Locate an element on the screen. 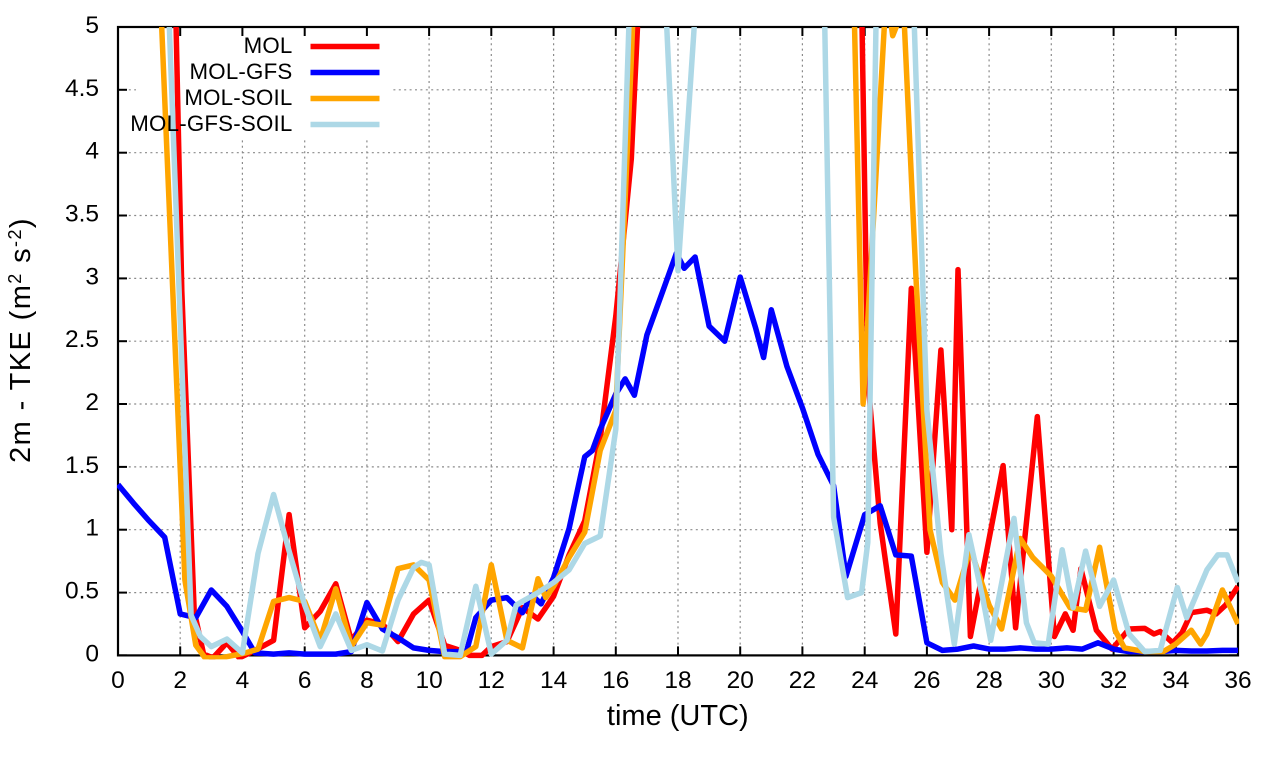 The height and width of the screenshot is (760, 1280). svg-text: 5 is located at coordinates (92, 25).